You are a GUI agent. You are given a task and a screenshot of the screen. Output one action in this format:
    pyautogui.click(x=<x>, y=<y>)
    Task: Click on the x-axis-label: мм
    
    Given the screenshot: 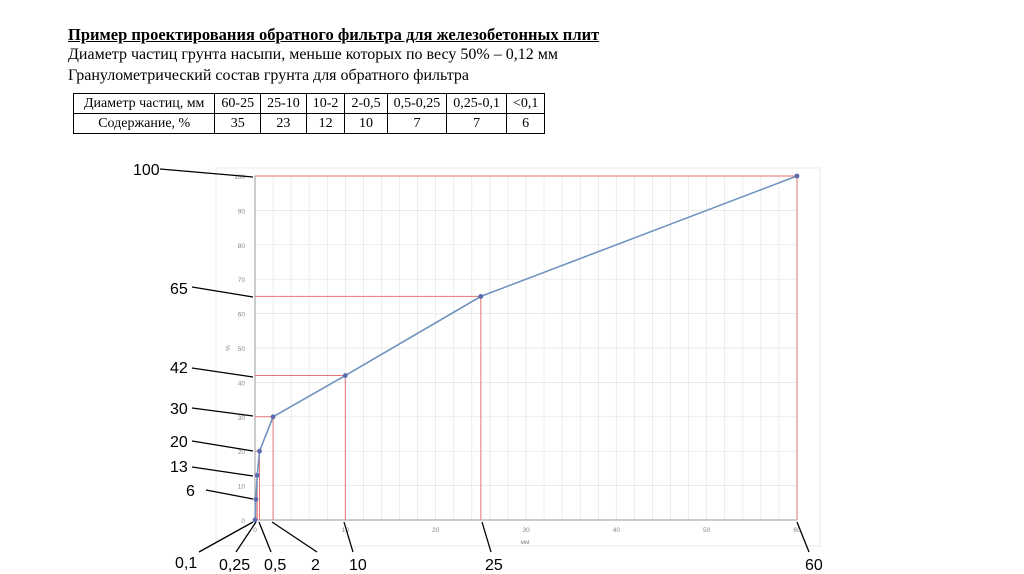 What is the action you would take?
    pyautogui.click(x=525, y=542)
    